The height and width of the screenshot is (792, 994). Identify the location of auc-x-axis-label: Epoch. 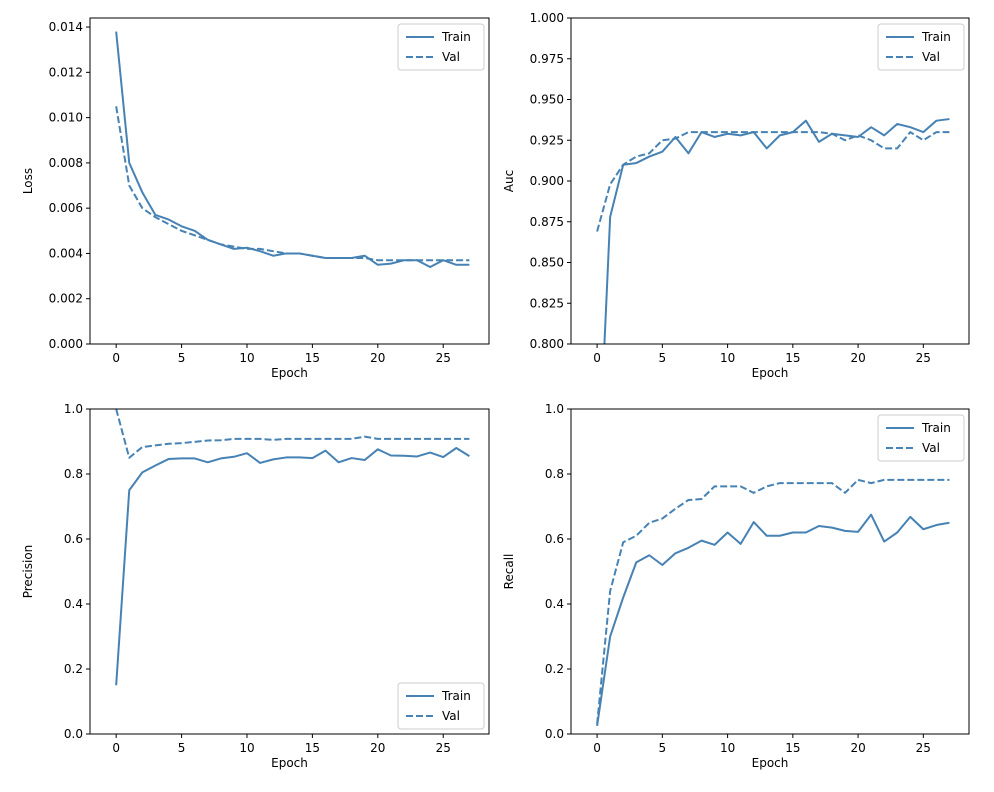
(770, 373).